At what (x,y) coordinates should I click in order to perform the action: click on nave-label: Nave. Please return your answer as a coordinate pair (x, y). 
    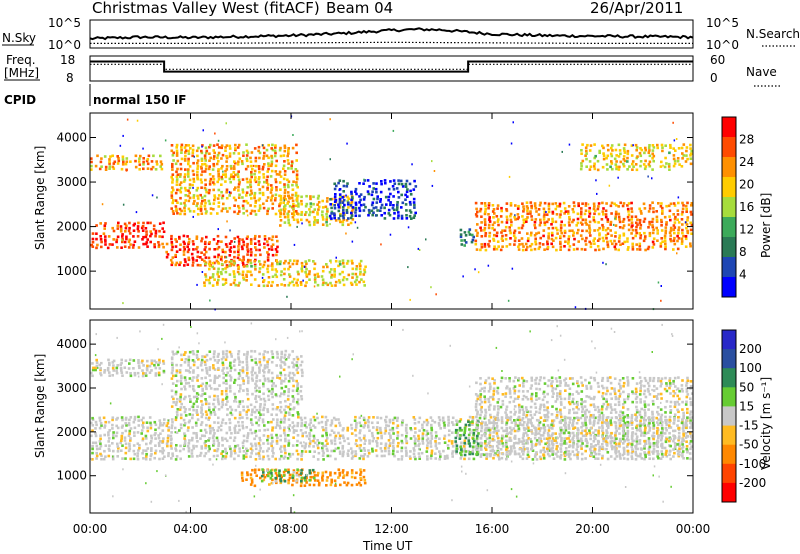
    Looking at the image, I should click on (761, 72).